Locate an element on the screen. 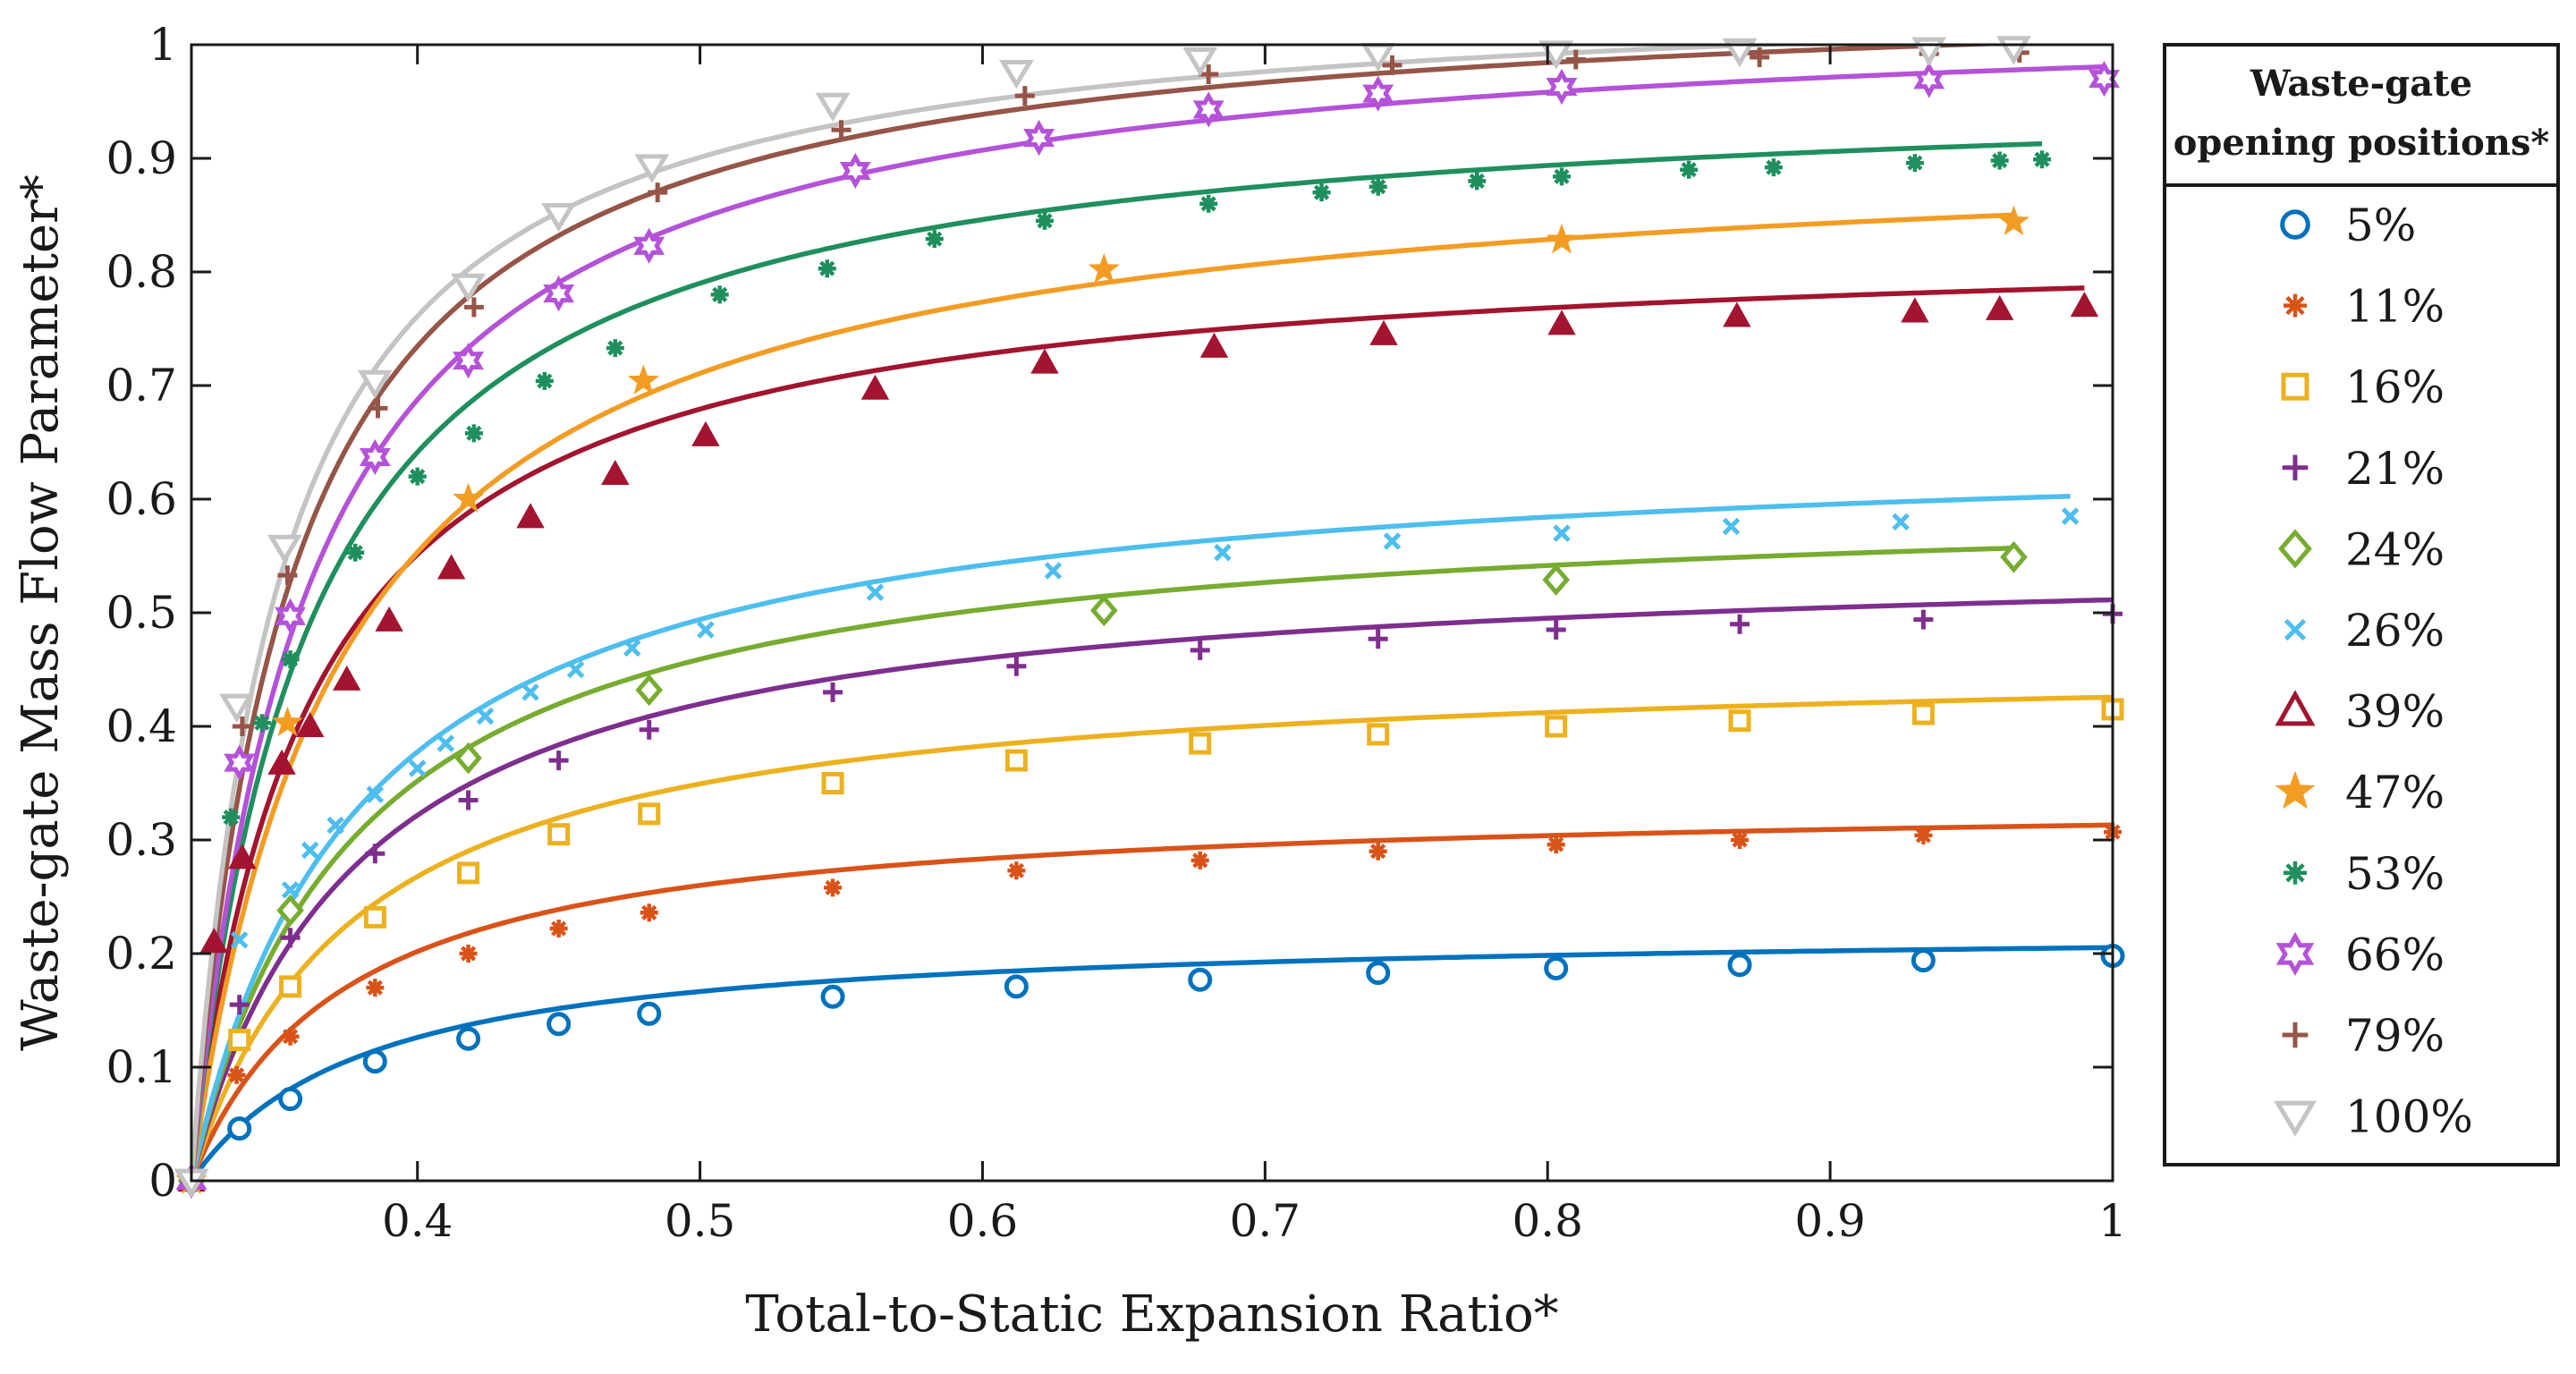 Image resolution: width=2576 pixels, height=1374 pixels. legend-item: 47% is located at coordinates (2360, 792).